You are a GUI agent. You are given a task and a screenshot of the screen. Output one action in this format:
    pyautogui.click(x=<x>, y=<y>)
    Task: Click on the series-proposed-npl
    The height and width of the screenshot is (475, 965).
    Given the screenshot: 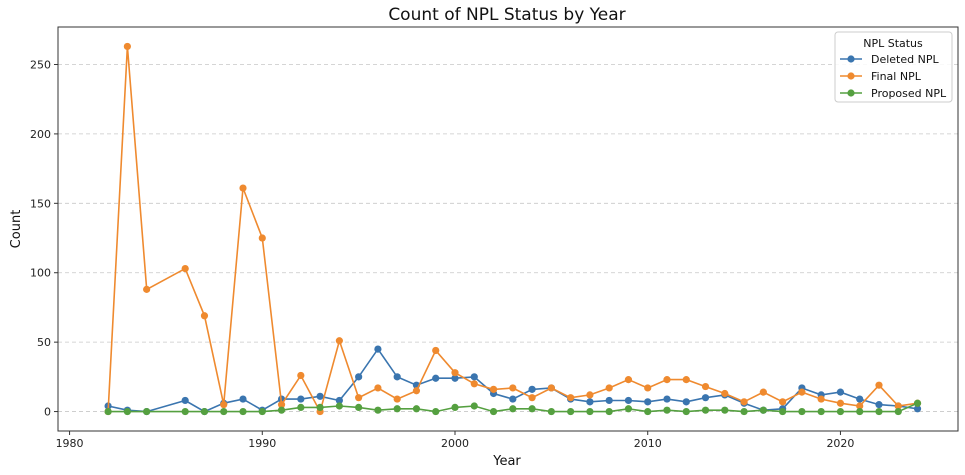 What is the action you would take?
    pyautogui.click(x=513, y=407)
    